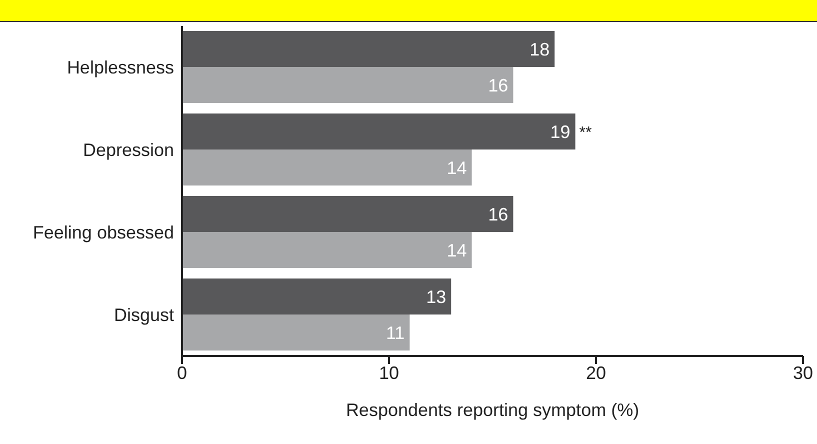 The width and height of the screenshot is (817, 444). What do you see at coordinates (182, 372) in the screenshot?
I see `x-tick-label: 0` at bounding box center [182, 372].